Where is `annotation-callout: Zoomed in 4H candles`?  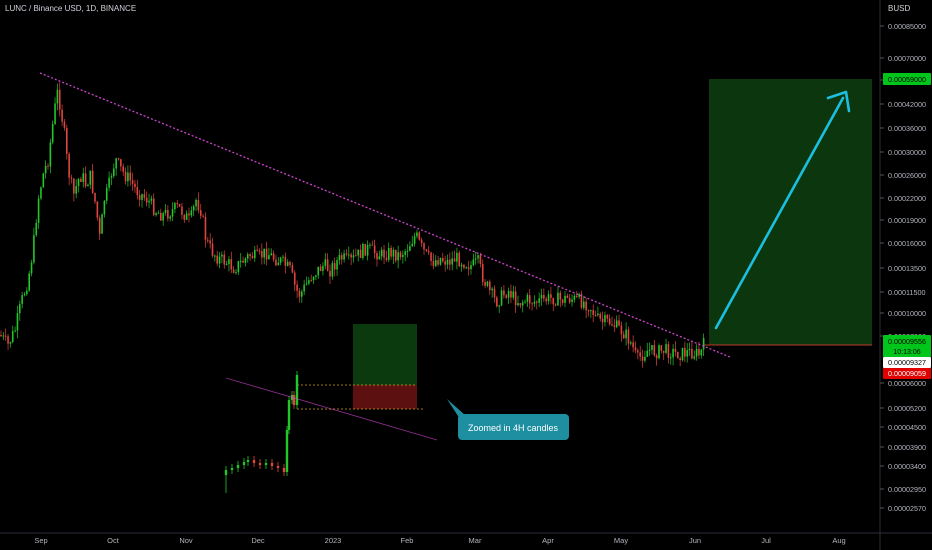 annotation-callout: Zoomed in 4H candles is located at coordinates (508, 419).